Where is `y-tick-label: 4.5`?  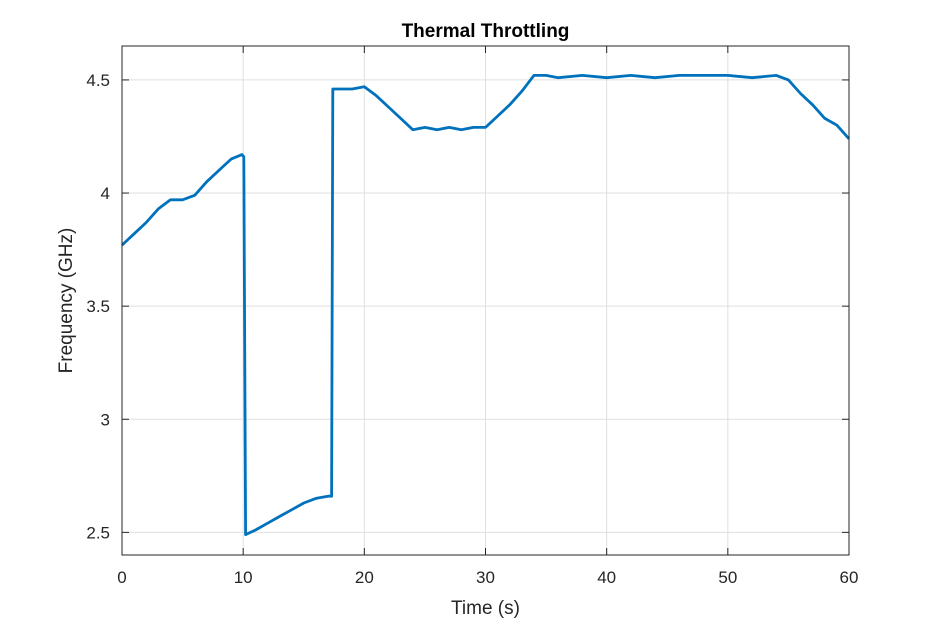
y-tick-label: 4.5 is located at coordinates (98, 80).